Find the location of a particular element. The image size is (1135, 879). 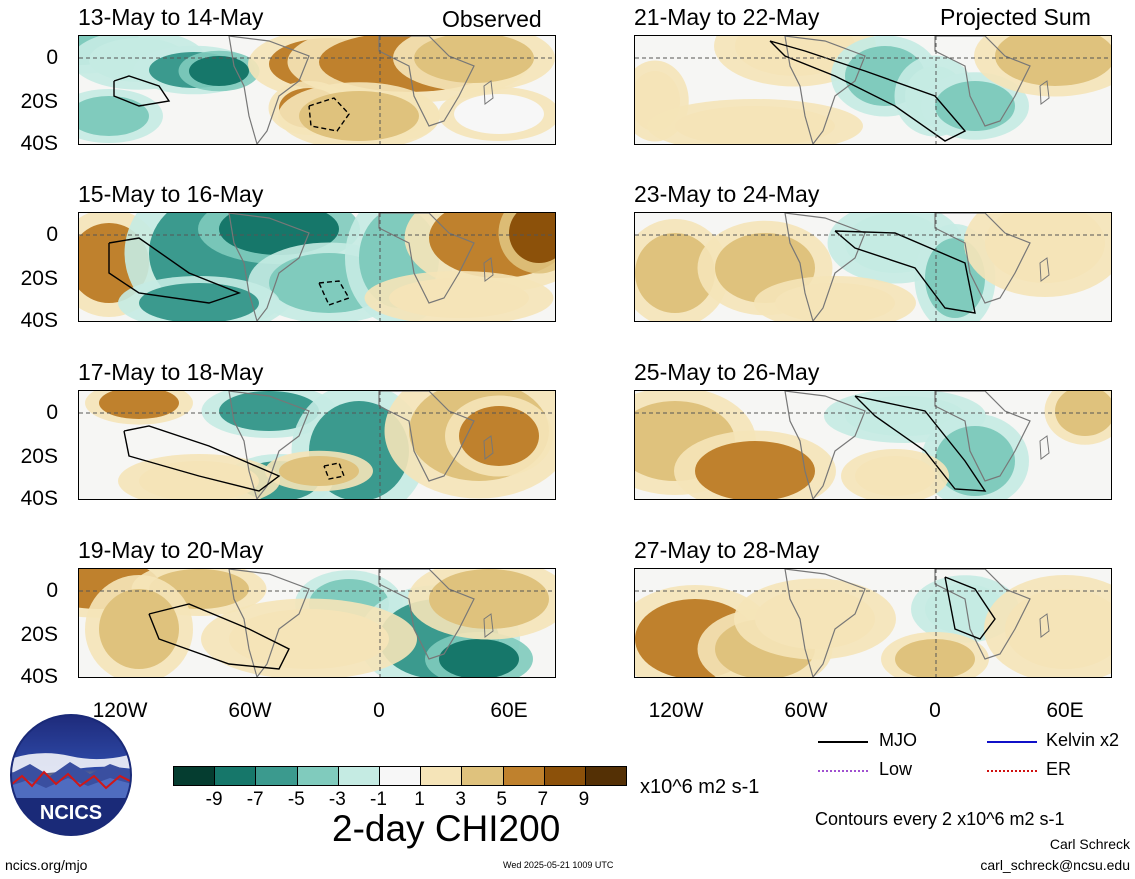

colorbar-tick-label: 7 is located at coordinates (543, 799).